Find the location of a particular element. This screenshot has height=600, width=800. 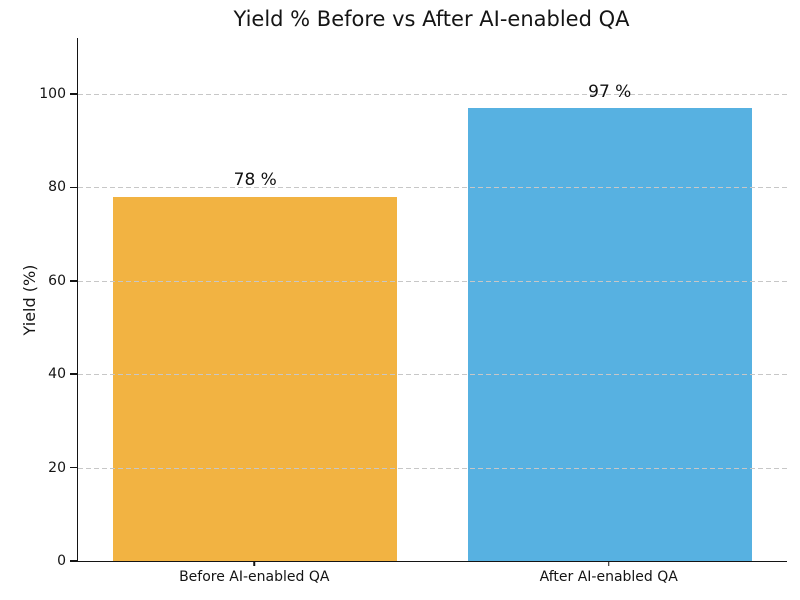

y-tick-label: 20 is located at coordinates (57, 467).